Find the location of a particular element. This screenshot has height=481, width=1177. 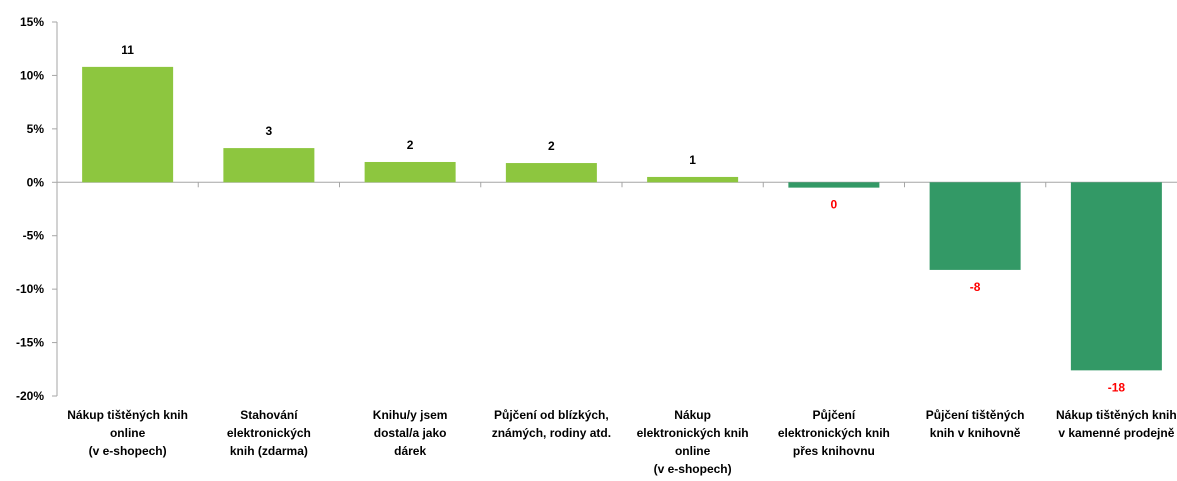

data-label-7: -8 is located at coordinates (975, 287).